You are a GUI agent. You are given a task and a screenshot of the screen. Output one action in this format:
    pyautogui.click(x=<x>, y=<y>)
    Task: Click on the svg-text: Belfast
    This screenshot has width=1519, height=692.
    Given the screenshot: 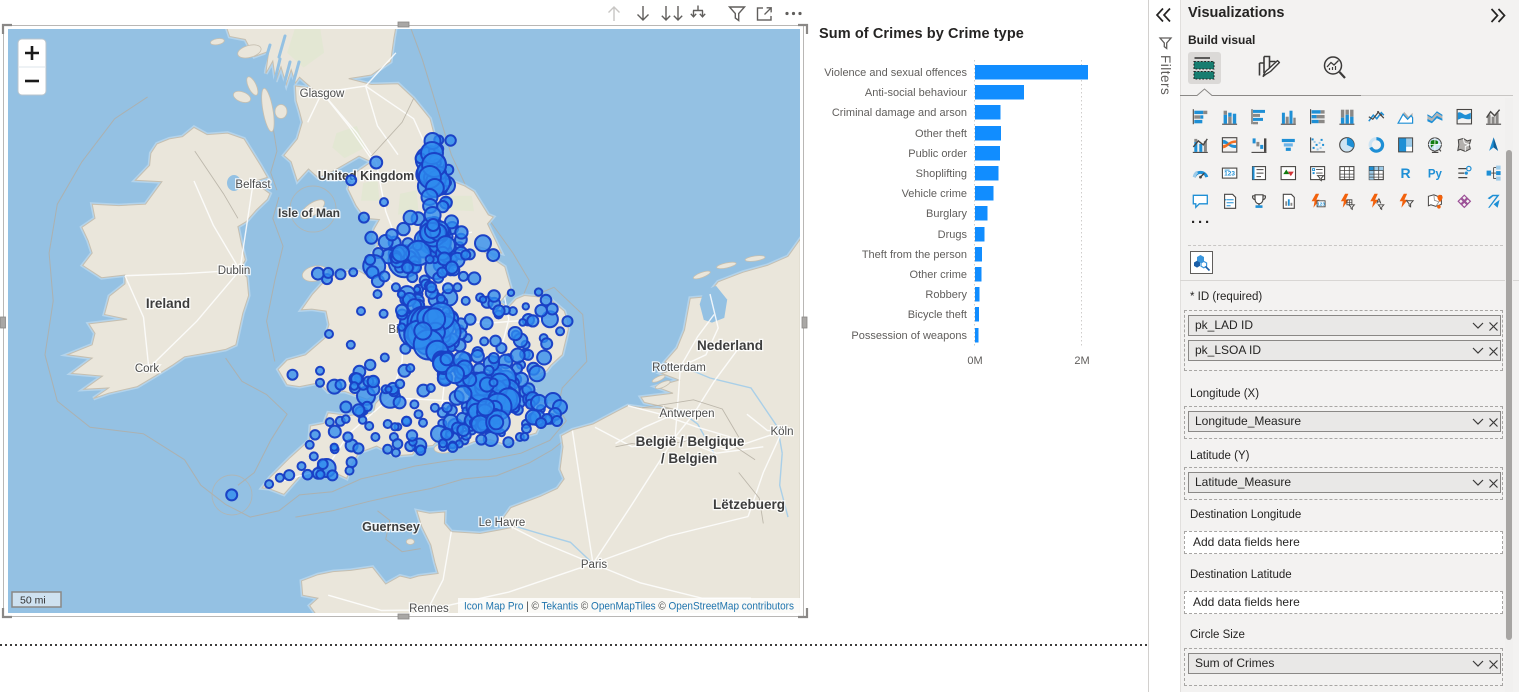 What is the action you would take?
    pyautogui.click(x=253, y=185)
    